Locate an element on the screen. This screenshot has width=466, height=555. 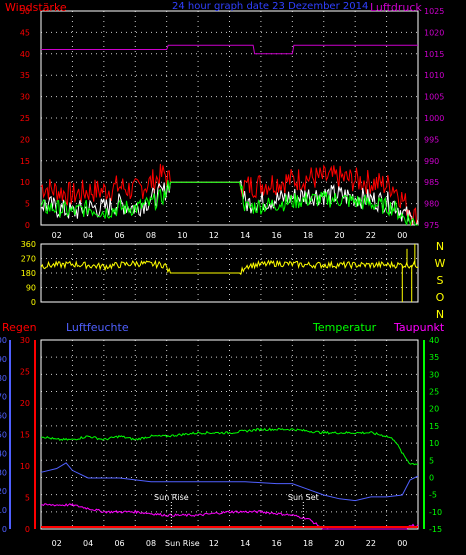
y-tick-label: 70 is located at coordinates (3, 397).